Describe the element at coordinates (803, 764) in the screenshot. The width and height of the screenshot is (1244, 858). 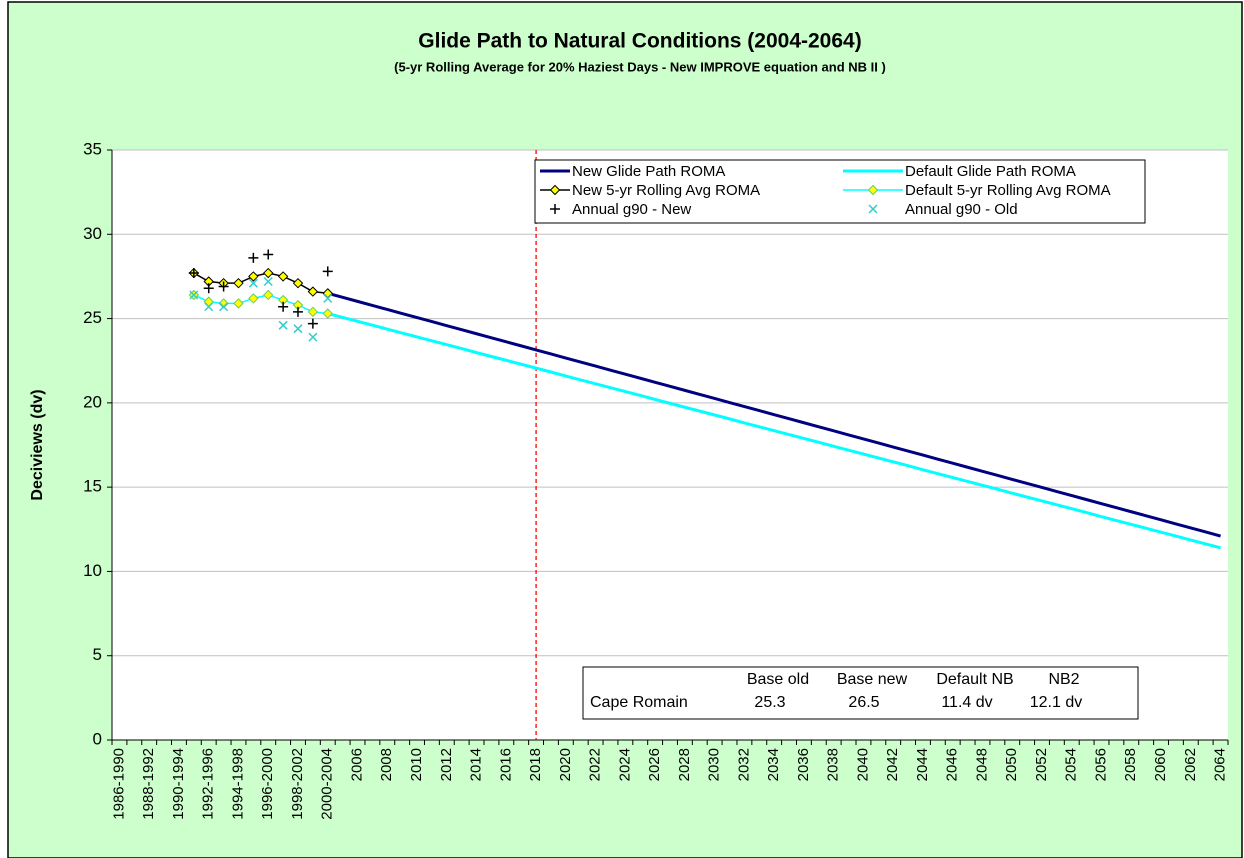
I see `x-tick-label: 2036` at that location.